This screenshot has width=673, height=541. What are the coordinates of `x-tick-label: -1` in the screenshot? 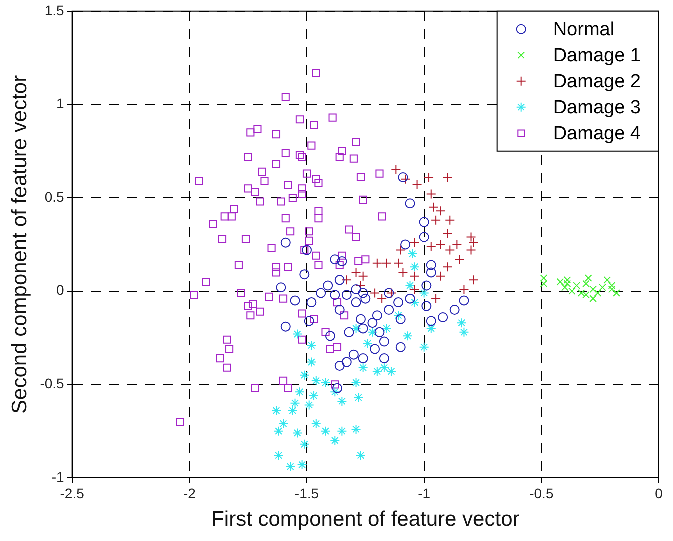 It's located at (424, 493).